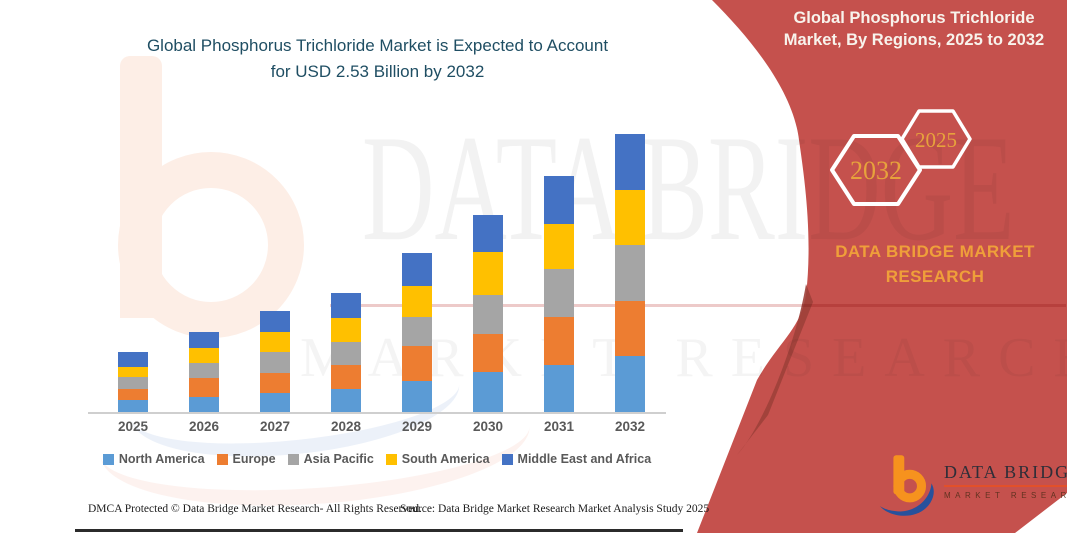 This screenshot has width=1067, height=533. Describe the element at coordinates (204, 387) in the screenshot. I see `bar-segment-2026-europe` at that location.